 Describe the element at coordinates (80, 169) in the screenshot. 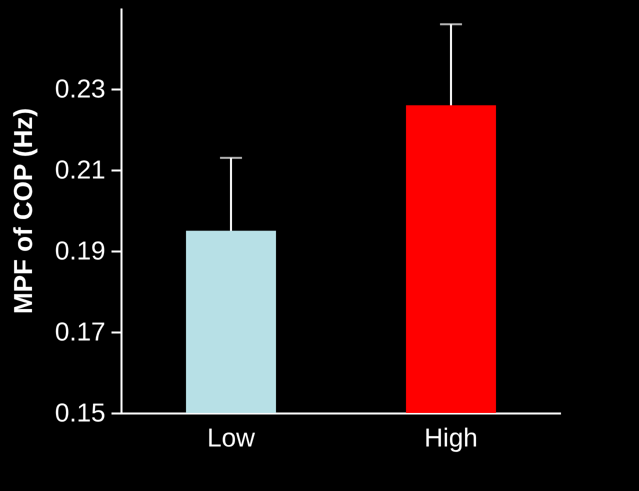

I see `y-tick-label: 0.21` at that location.